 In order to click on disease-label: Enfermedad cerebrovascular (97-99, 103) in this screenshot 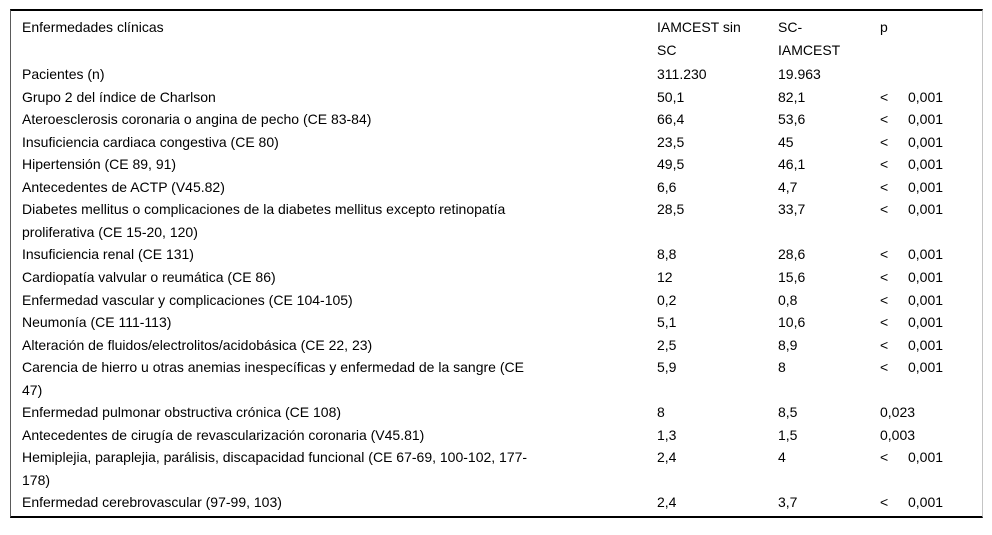, I will do `click(152, 502)`.